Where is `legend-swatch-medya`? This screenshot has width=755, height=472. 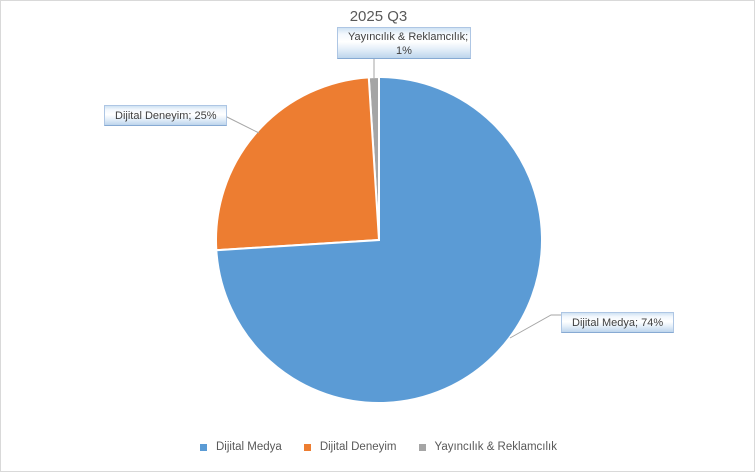 legend-swatch-medya is located at coordinates (203, 447).